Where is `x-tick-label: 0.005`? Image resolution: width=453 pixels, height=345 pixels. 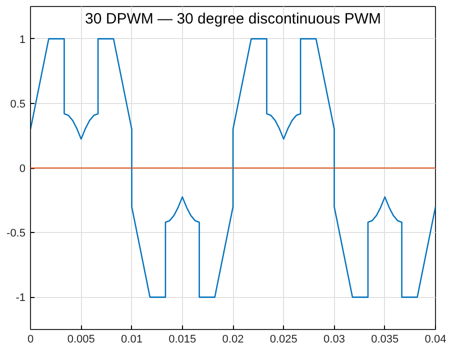
x-tick-label: 0.005 is located at coordinates (81, 339).